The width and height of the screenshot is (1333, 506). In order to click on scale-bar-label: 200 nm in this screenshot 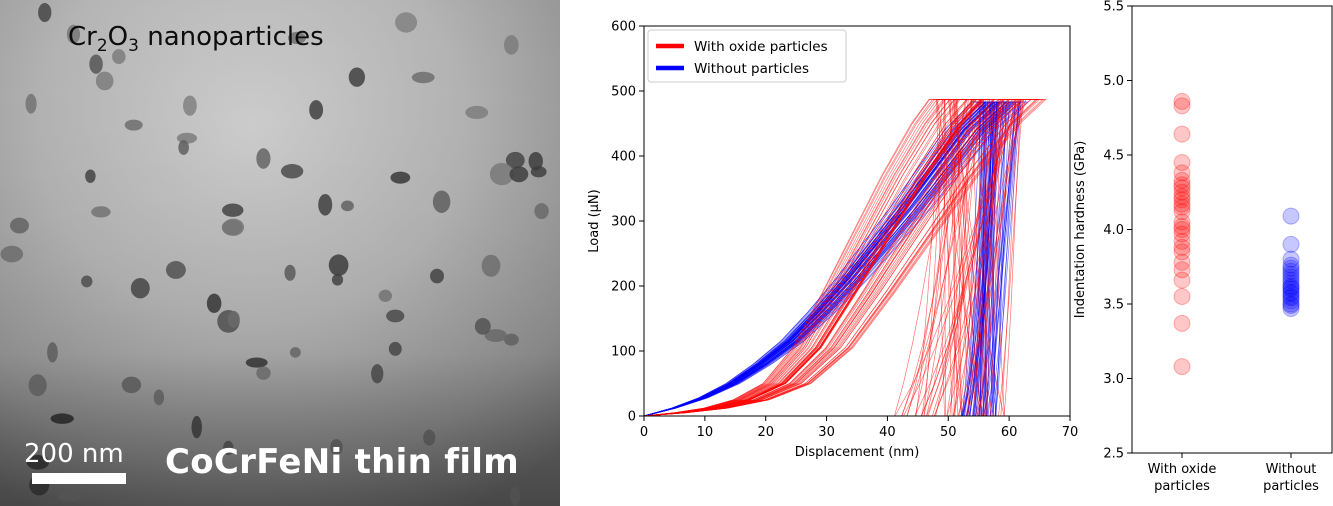, I will do `click(74, 454)`.